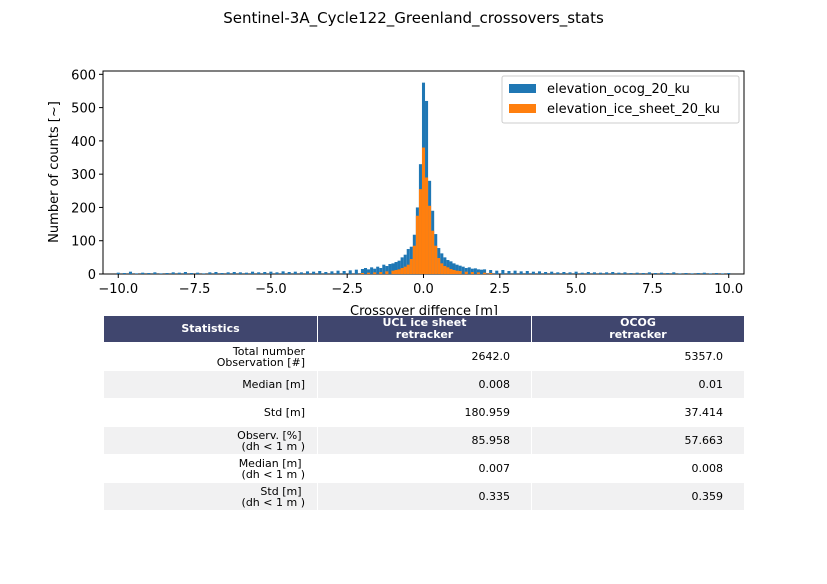 The image size is (827, 584). I want to click on table-row: Std [m] 180.959 37.414, so click(424, 412).